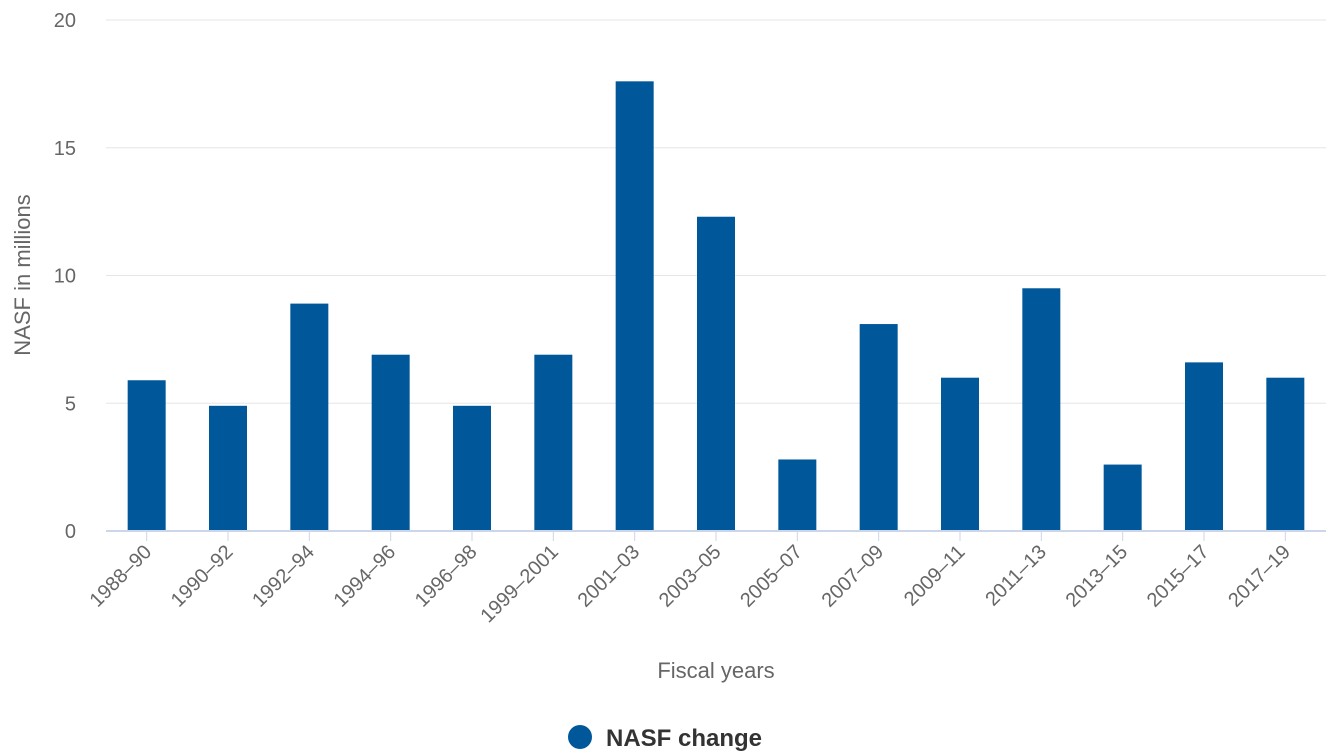  What do you see at coordinates (609, 576) in the screenshot?
I see `x-tick-label: 2001–03` at bounding box center [609, 576].